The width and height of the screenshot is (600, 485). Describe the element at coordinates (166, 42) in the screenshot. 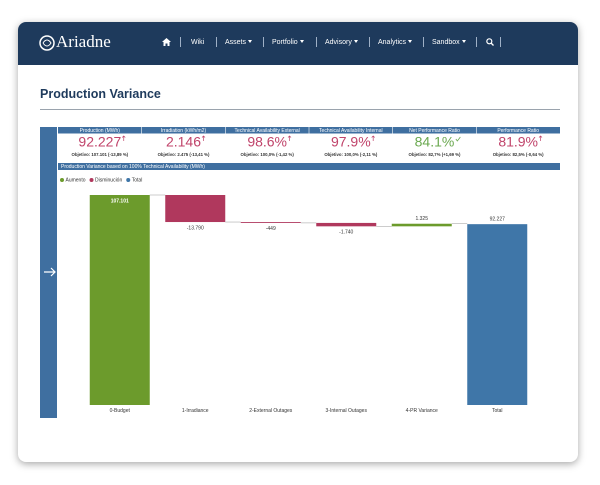

I see `home-icon` at that location.